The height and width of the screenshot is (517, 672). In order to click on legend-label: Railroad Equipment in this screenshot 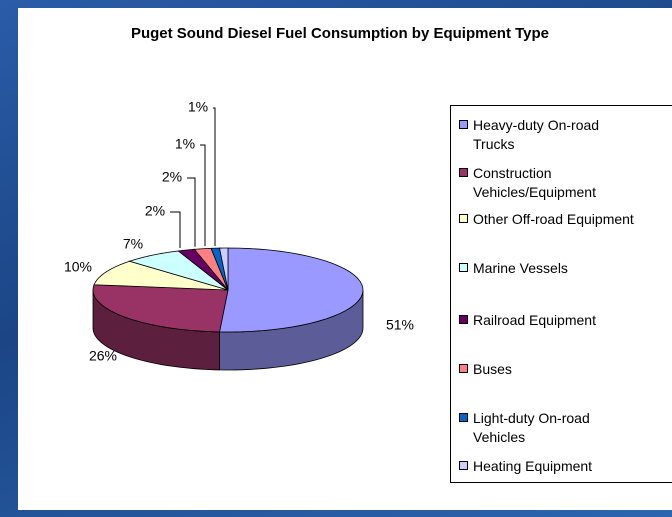, I will do `click(534, 320)`.